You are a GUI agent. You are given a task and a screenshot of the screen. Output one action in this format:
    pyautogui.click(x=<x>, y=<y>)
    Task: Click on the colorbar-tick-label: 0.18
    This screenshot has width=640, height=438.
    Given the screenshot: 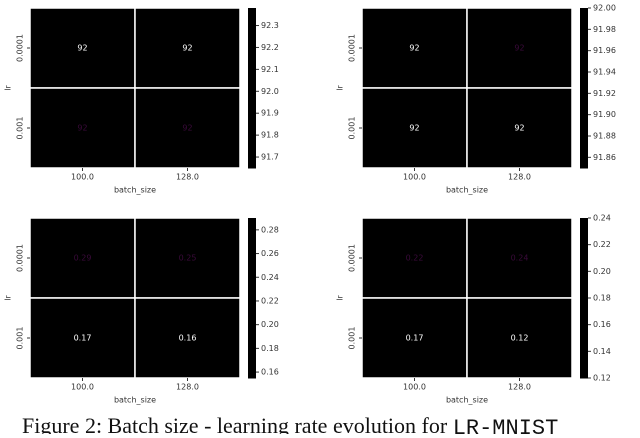 What is the action you would take?
    pyautogui.click(x=602, y=298)
    